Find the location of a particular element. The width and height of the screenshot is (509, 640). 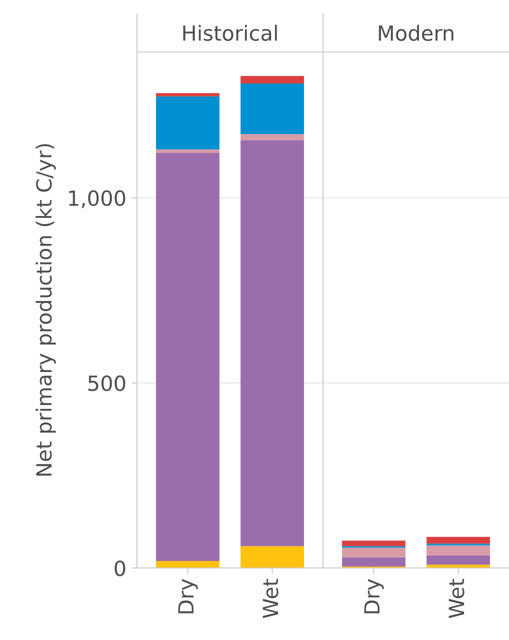

y-tick-label: 0 is located at coordinates (120, 568).